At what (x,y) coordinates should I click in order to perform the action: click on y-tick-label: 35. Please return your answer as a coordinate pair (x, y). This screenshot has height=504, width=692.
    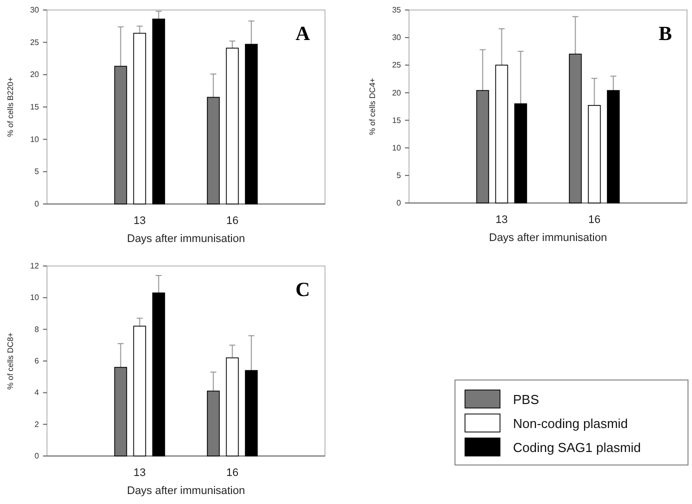
    Looking at the image, I should click on (397, 10).